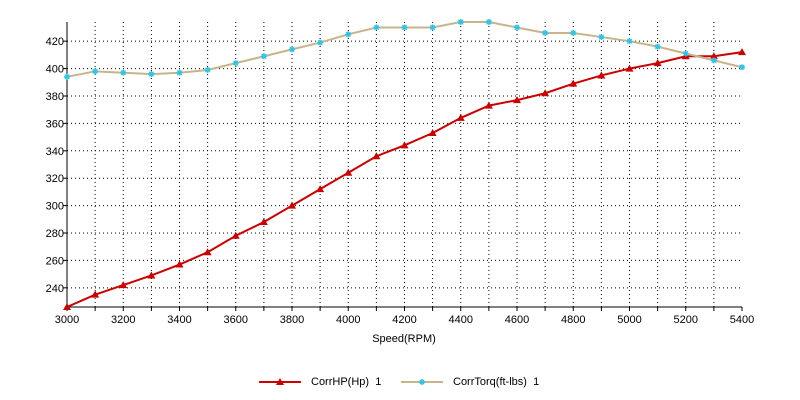 The width and height of the screenshot is (800, 400). I want to click on x-tick-label: 5400, so click(742, 320).